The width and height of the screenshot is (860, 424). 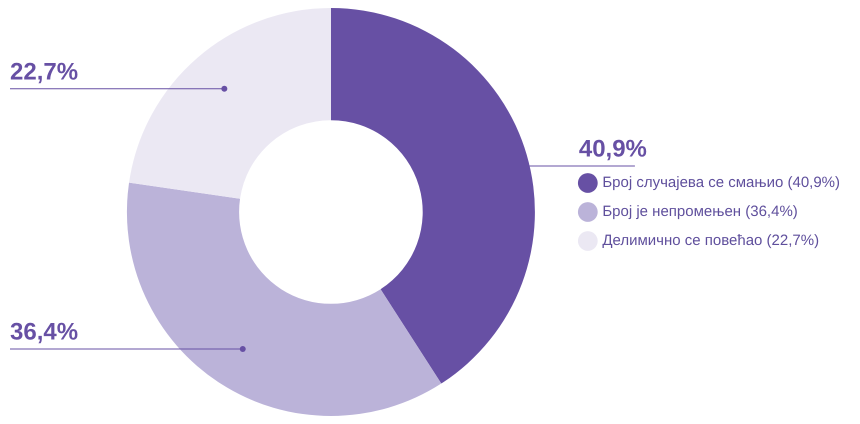 I want to click on legend-label: Делимично се повећао (22,7%), so click(x=711, y=241).